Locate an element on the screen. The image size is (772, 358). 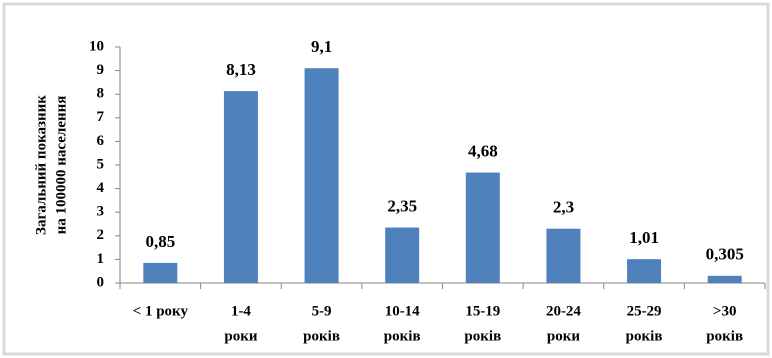
y-tick-label: 10 is located at coordinates (96, 46).